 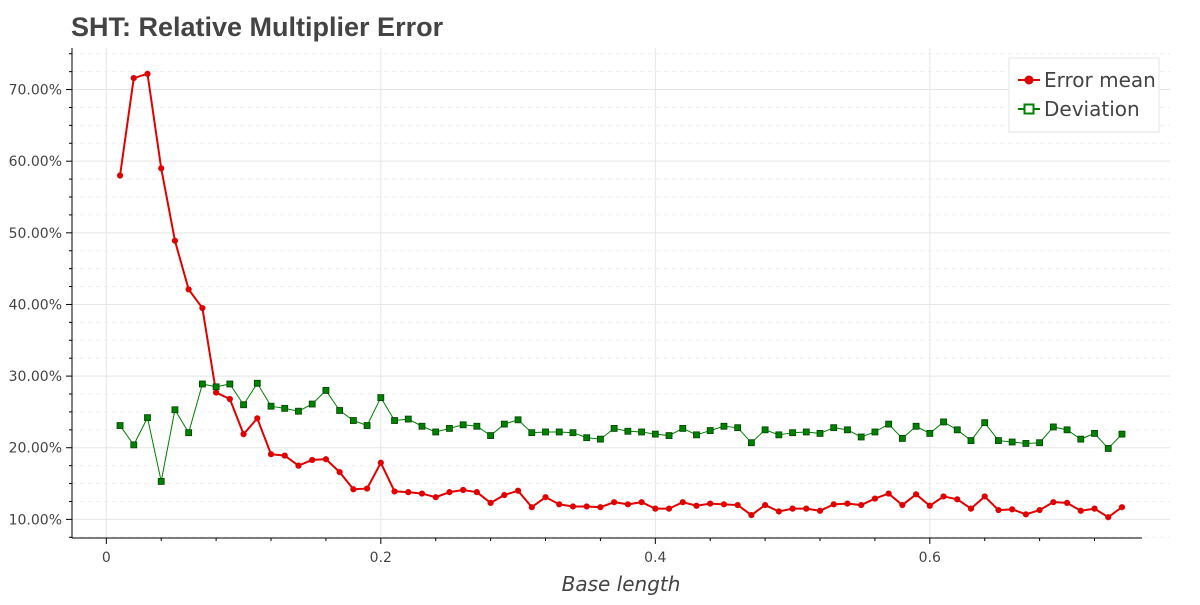 I want to click on y-tick-label: 70.00%, so click(x=35, y=91).